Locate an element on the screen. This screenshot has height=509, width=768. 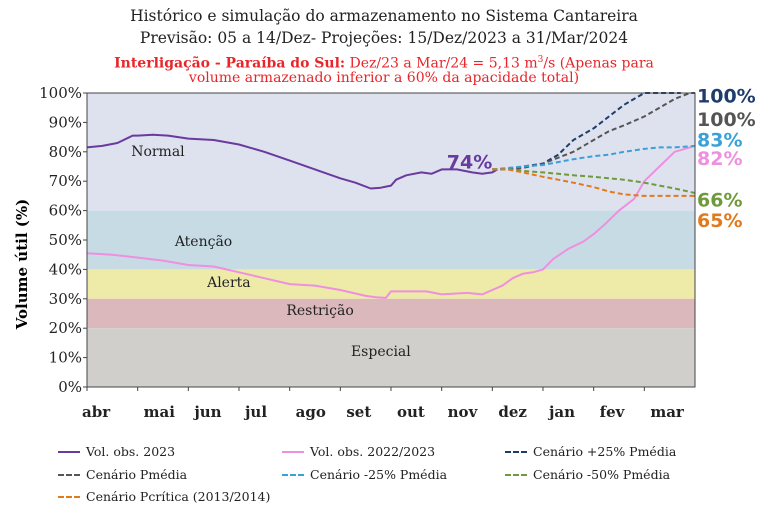
end-label-1: 100% is located at coordinates (726, 120).